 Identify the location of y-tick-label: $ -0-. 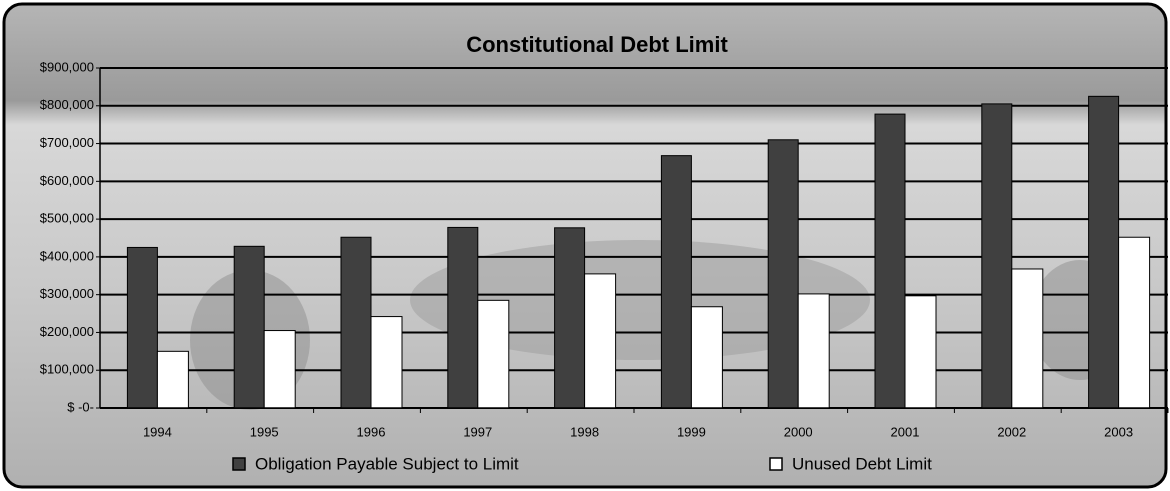
(80, 406).